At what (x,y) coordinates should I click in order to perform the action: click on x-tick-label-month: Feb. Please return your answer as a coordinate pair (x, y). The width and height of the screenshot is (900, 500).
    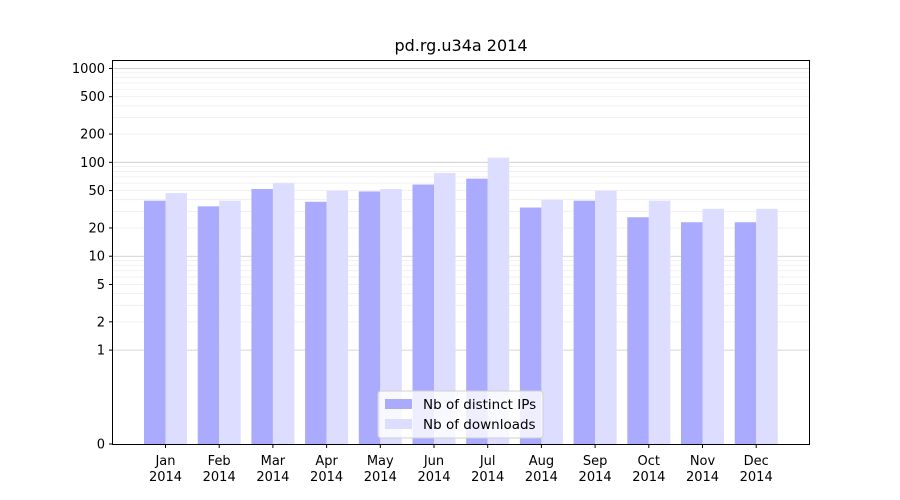
    Looking at the image, I should click on (219, 461).